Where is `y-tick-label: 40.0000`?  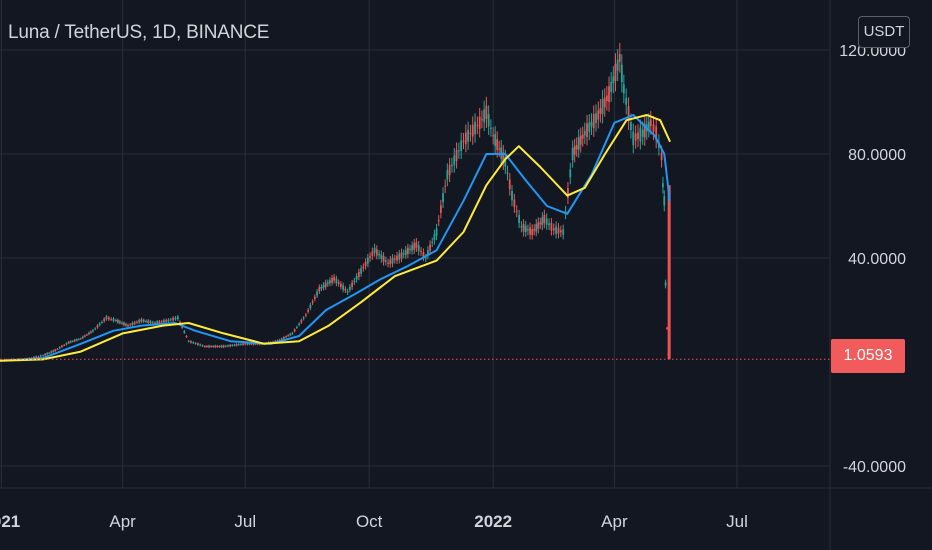
y-tick-label: 40.0000 is located at coordinates (877, 259).